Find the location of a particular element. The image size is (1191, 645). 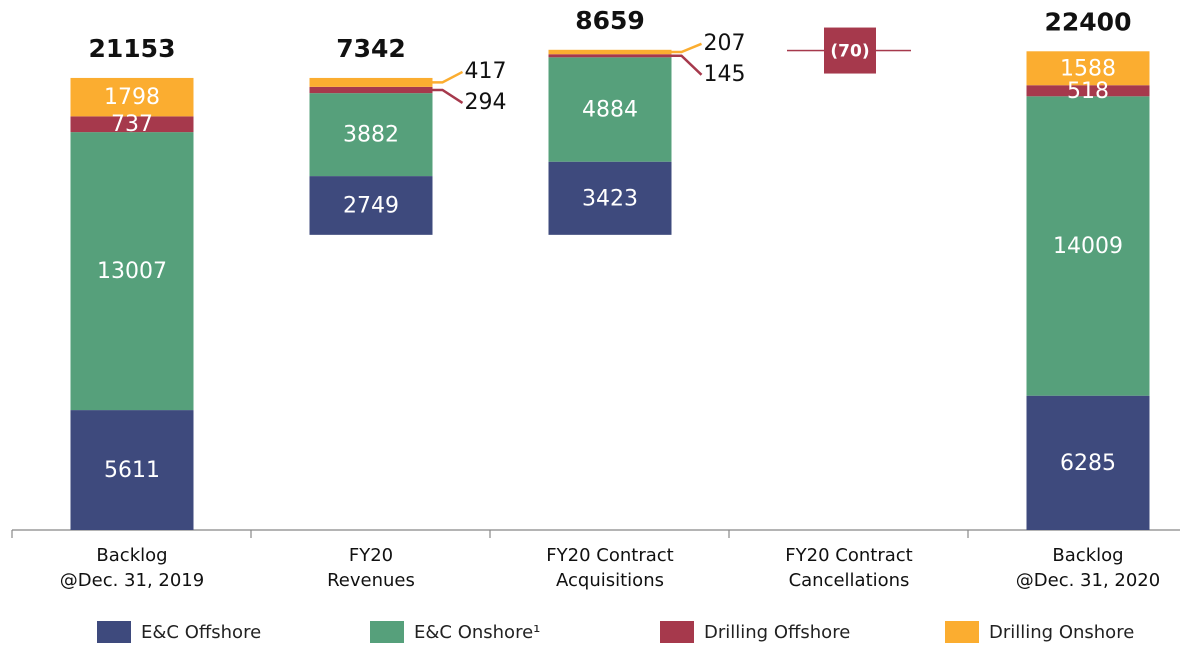

value-label: 1798 is located at coordinates (132, 97).